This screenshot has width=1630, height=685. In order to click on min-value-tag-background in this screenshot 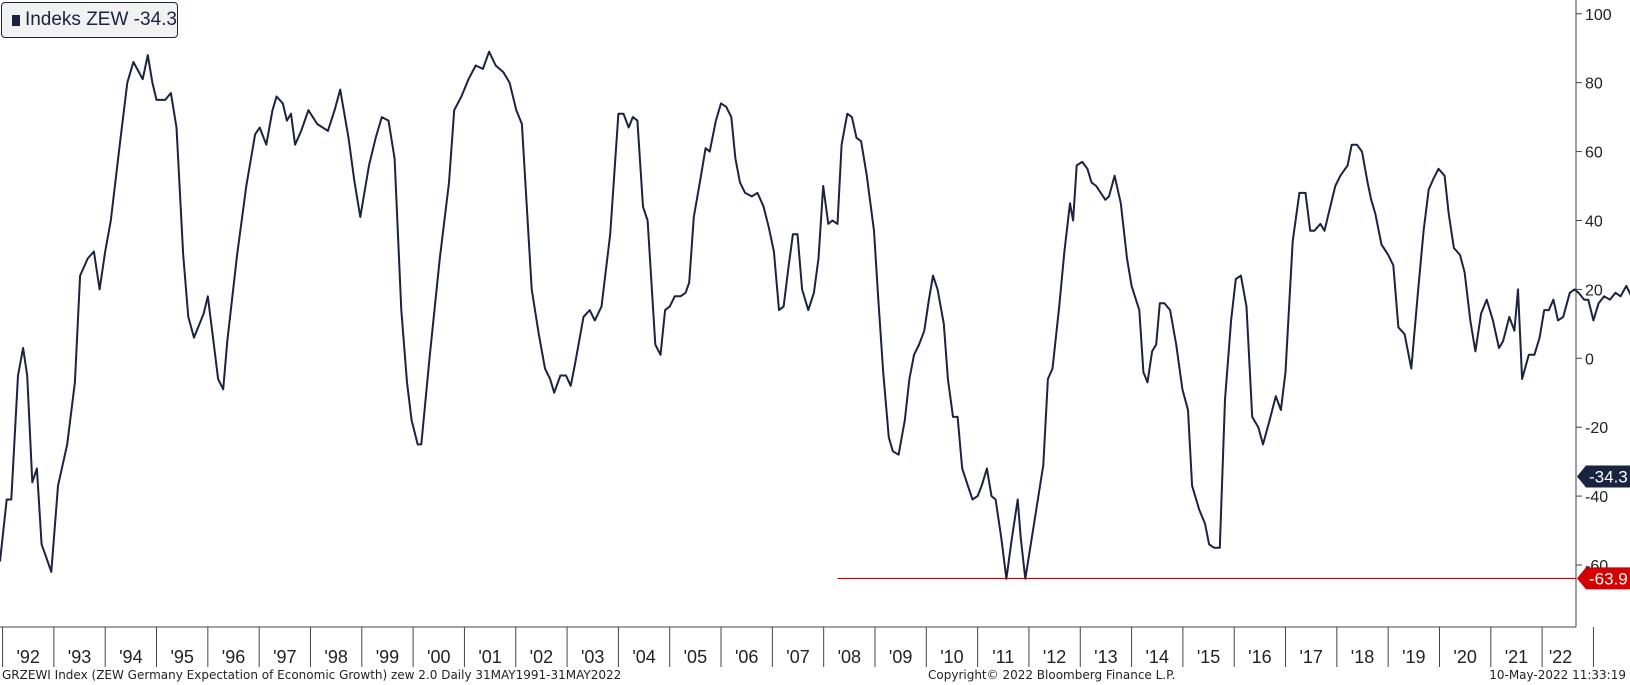, I will do `click(1603, 578)`.